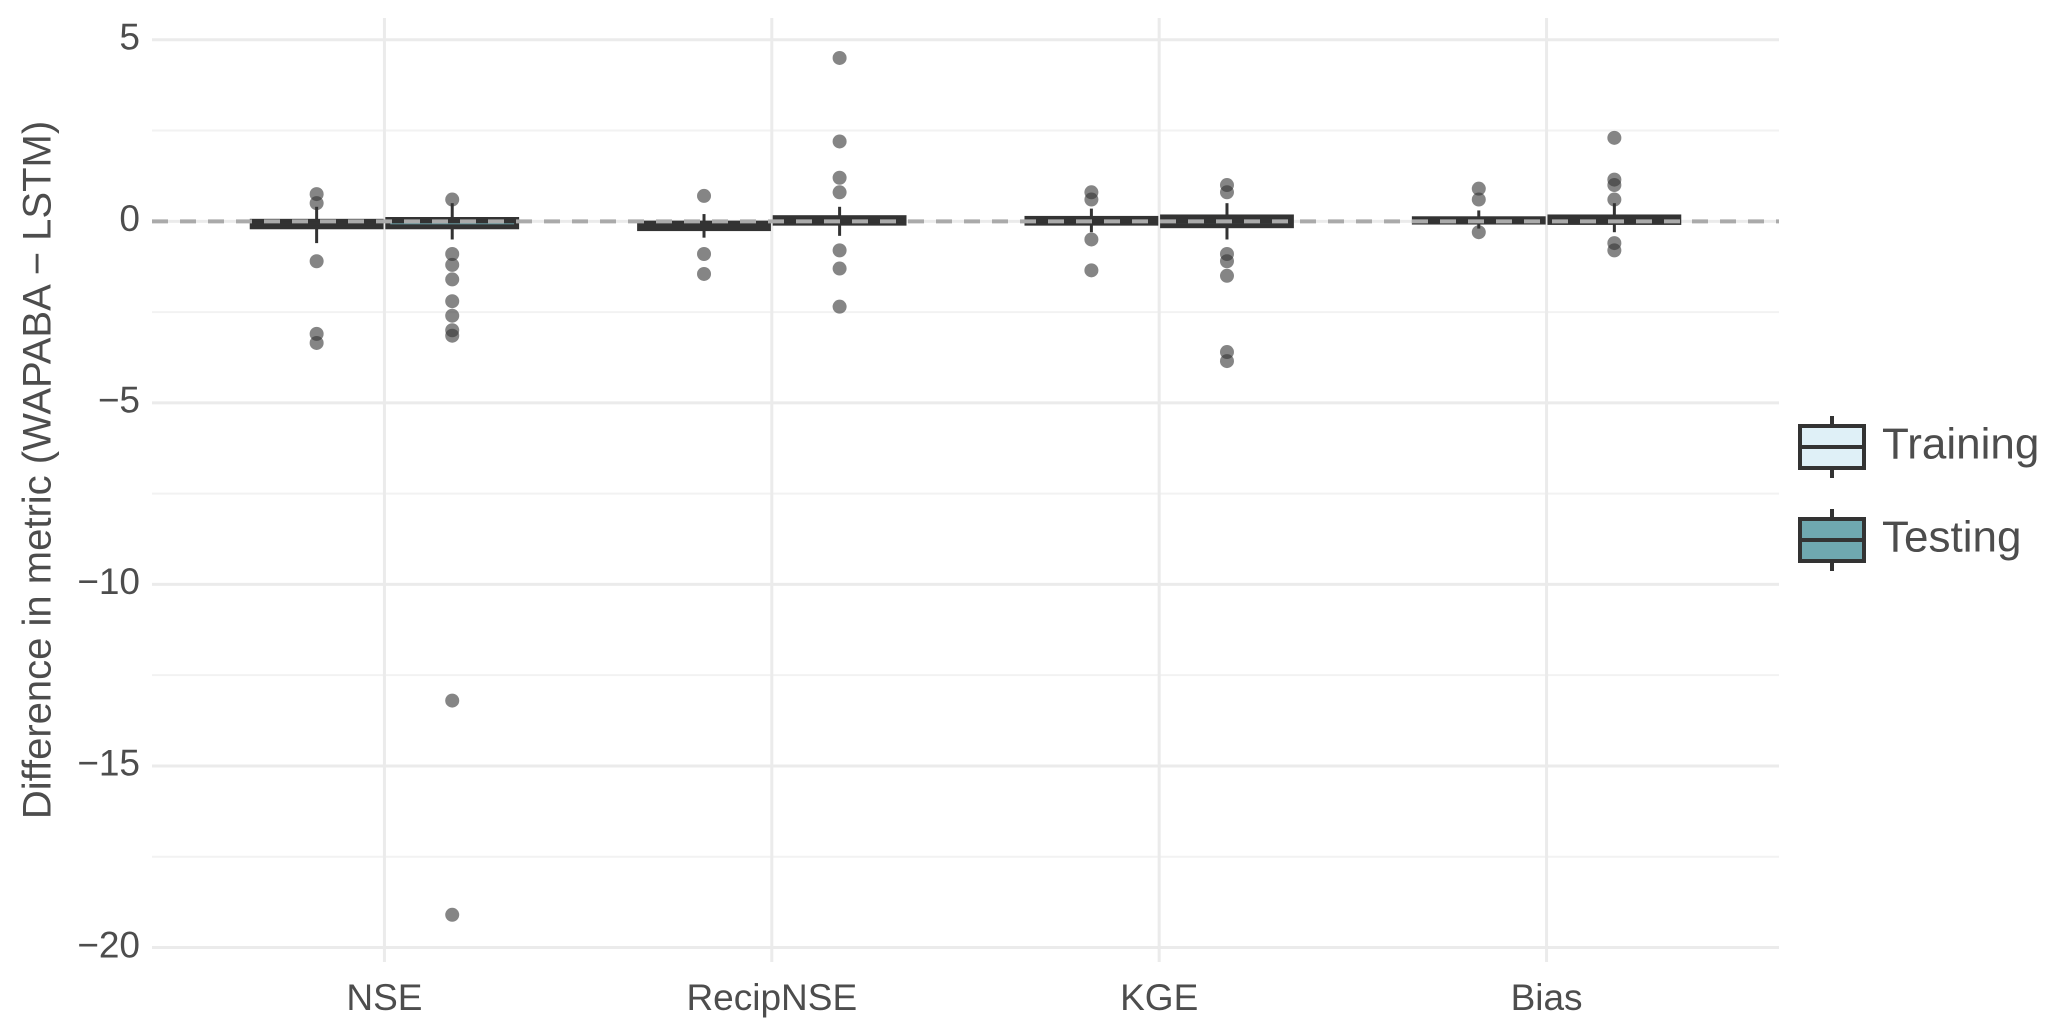 The height and width of the screenshot is (1031, 2067). What do you see at coordinates (38, 470) in the screenshot?
I see `y-axis-title: Difference in metric (WAPABA − LSTM)` at bounding box center [38, 470].